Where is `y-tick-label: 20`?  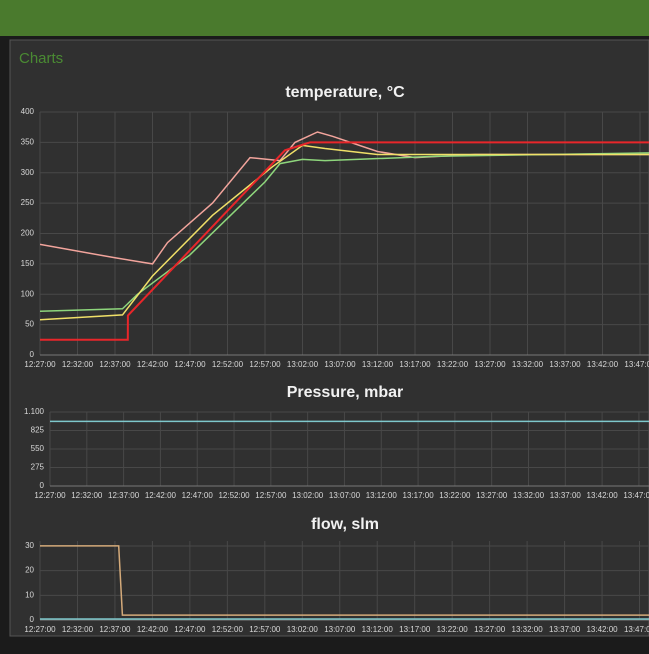
y-tick-label: 20 is located at coordinates (29, 570).